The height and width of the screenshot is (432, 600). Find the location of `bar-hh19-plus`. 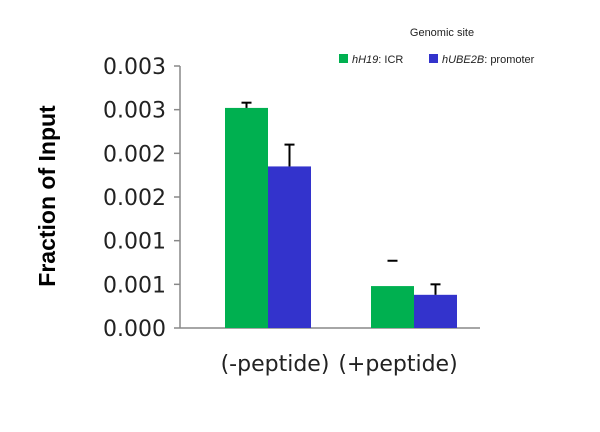

bar-hh19-plus is located at coordinates (392, 307).